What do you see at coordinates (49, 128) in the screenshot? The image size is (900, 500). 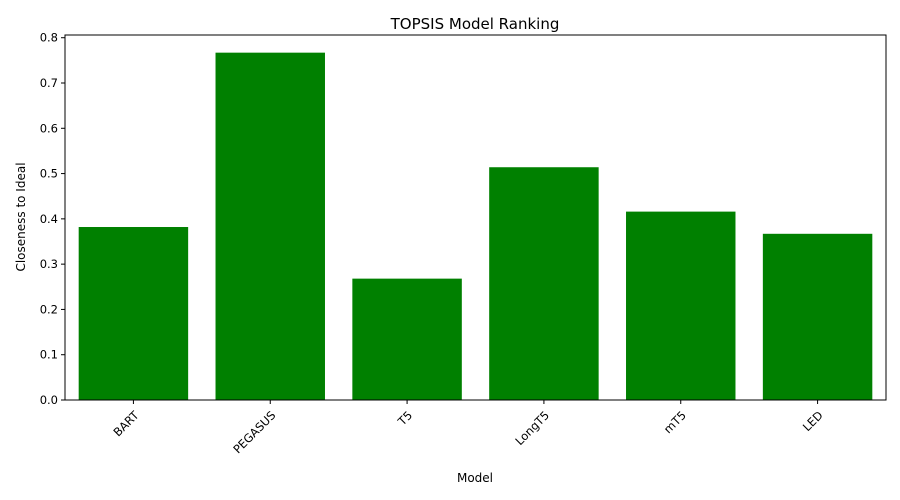 I see `y-tick-label: 0.6` at bounding box center [49, 128].